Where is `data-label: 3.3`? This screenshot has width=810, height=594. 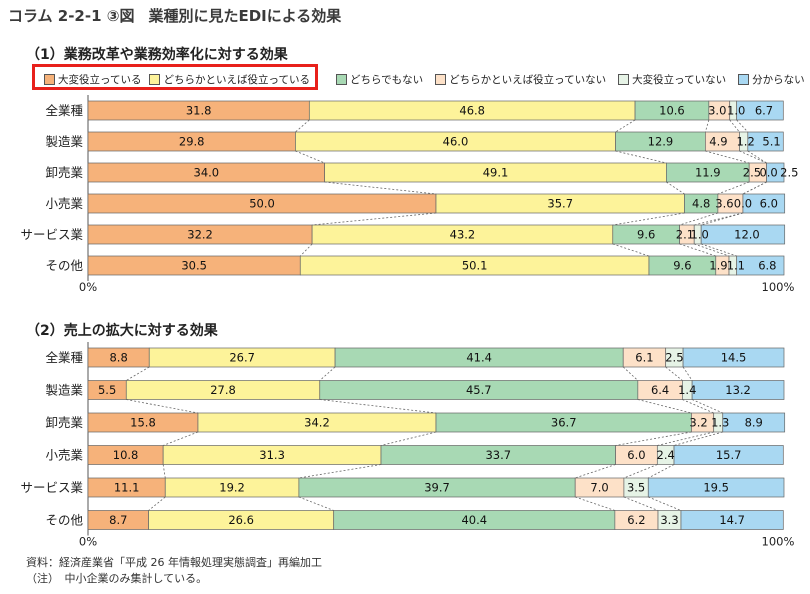
data-label: 3.3 is located at coordinates (669, 520).